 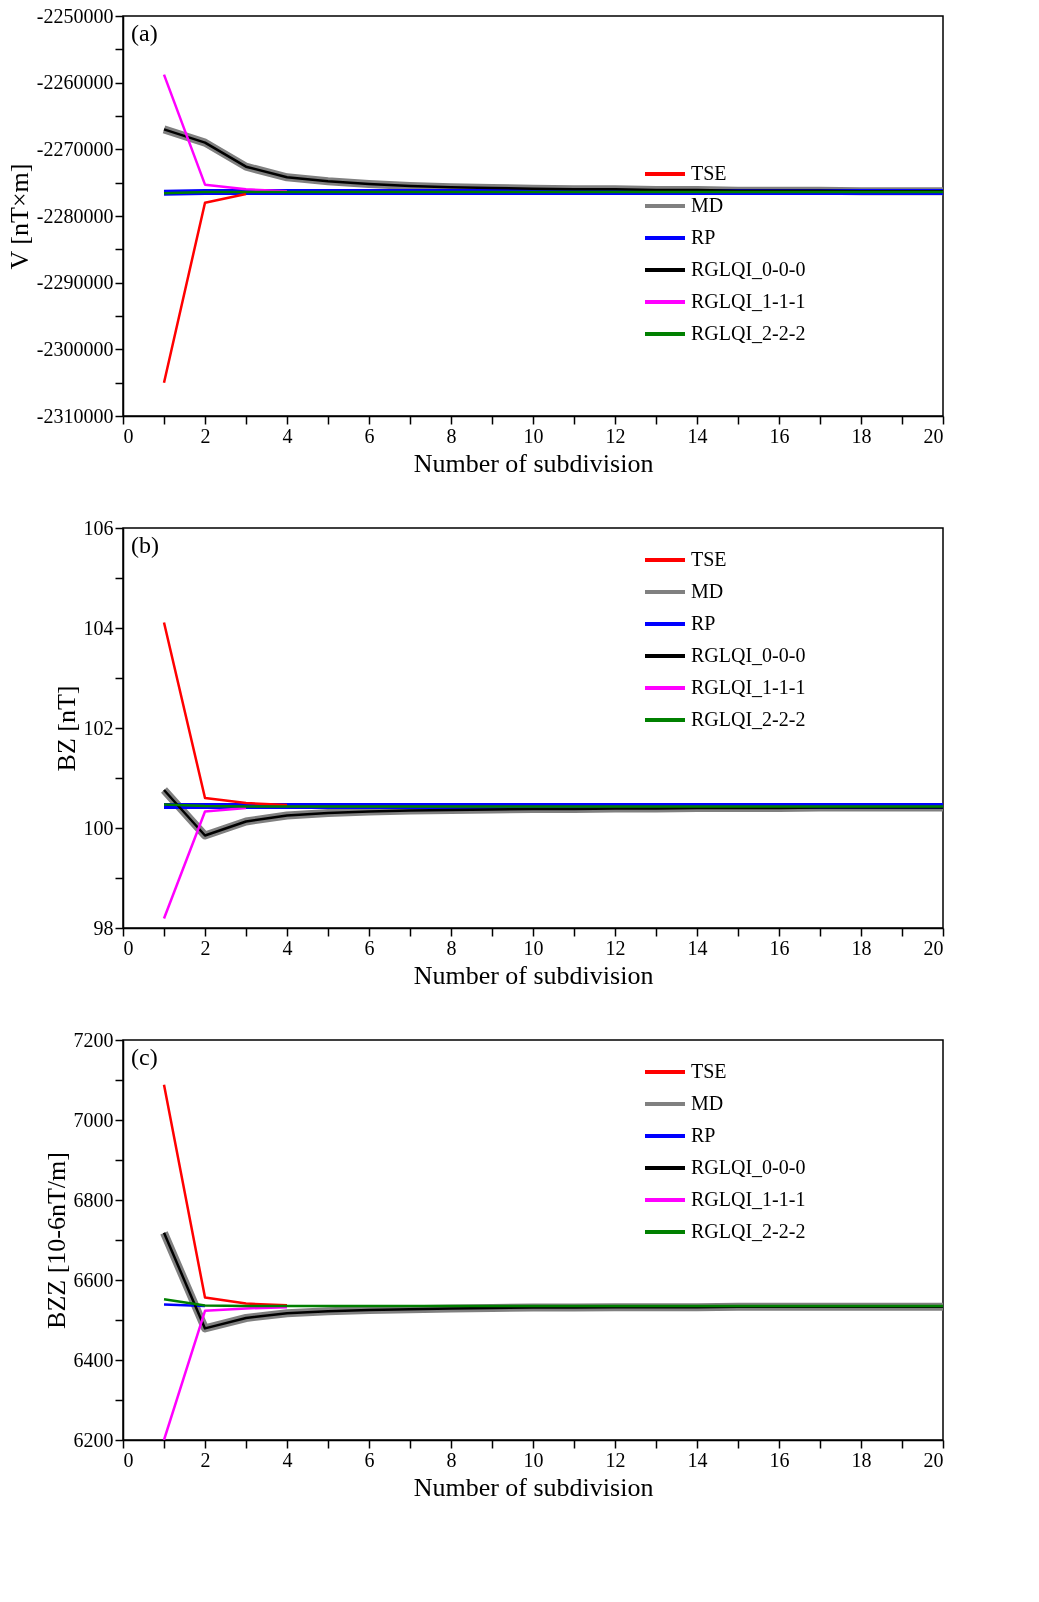 What do you see at coordinates (144, 33) in the screenshot?
I see `annotation: (a)` at bounding box center [144, 33].